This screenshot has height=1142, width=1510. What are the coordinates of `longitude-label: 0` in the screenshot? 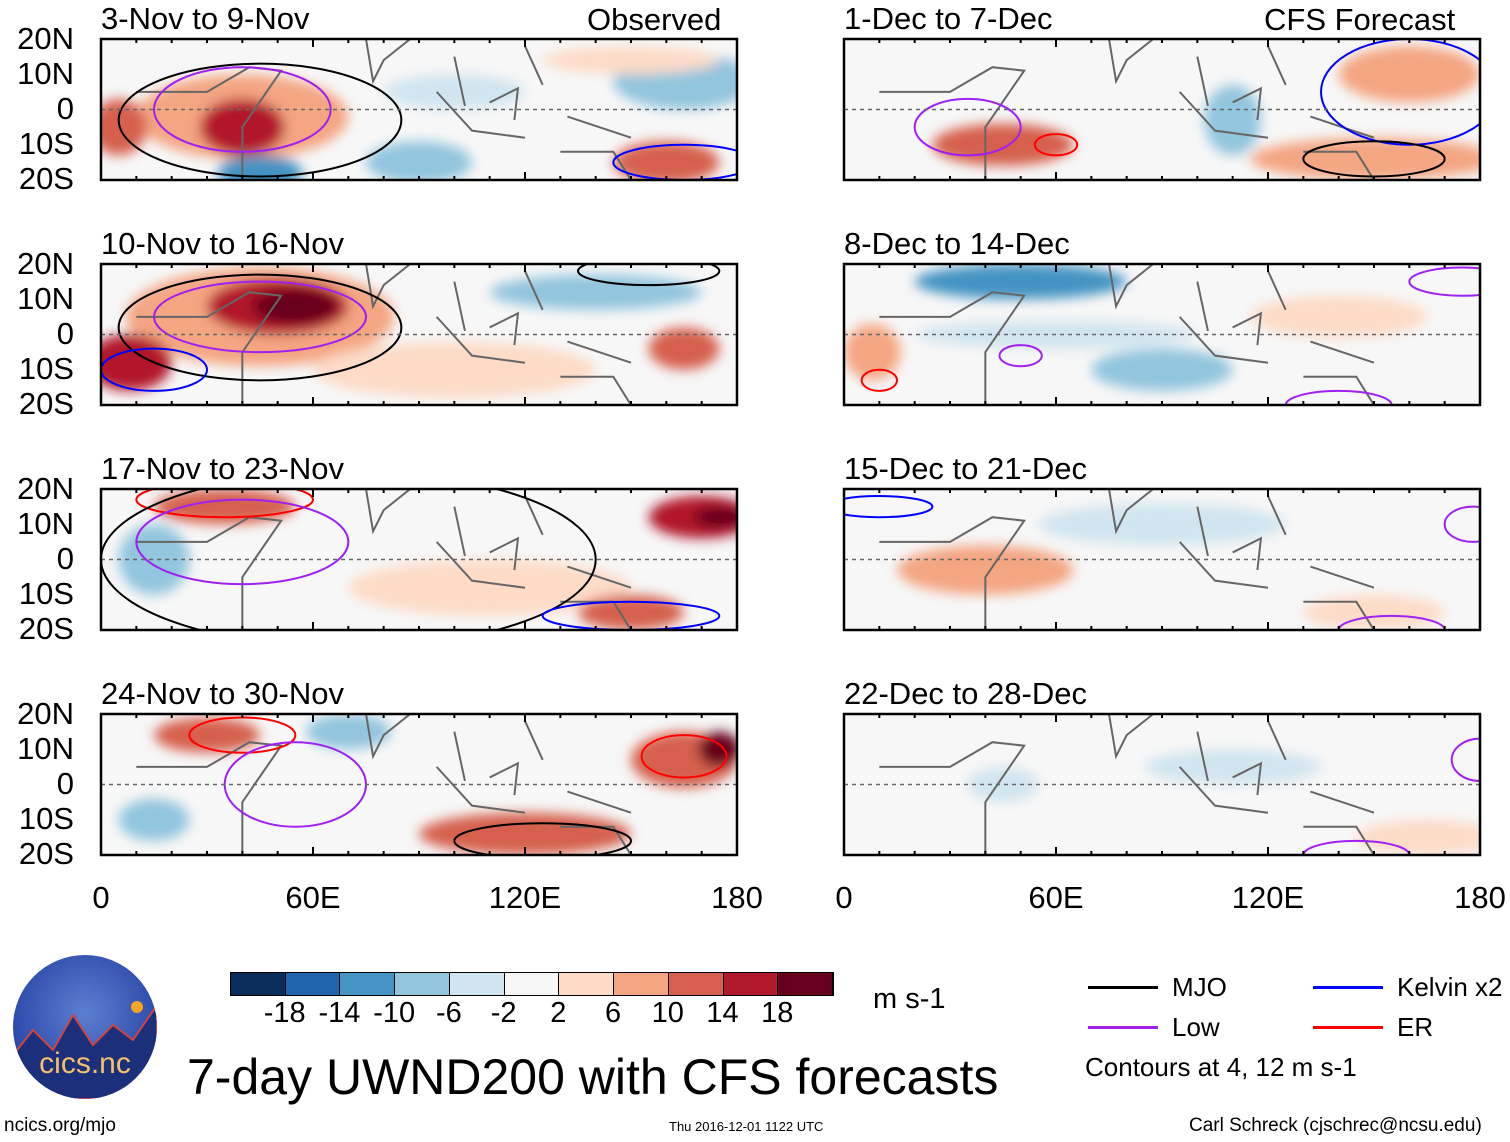 It's located at (101, 897).